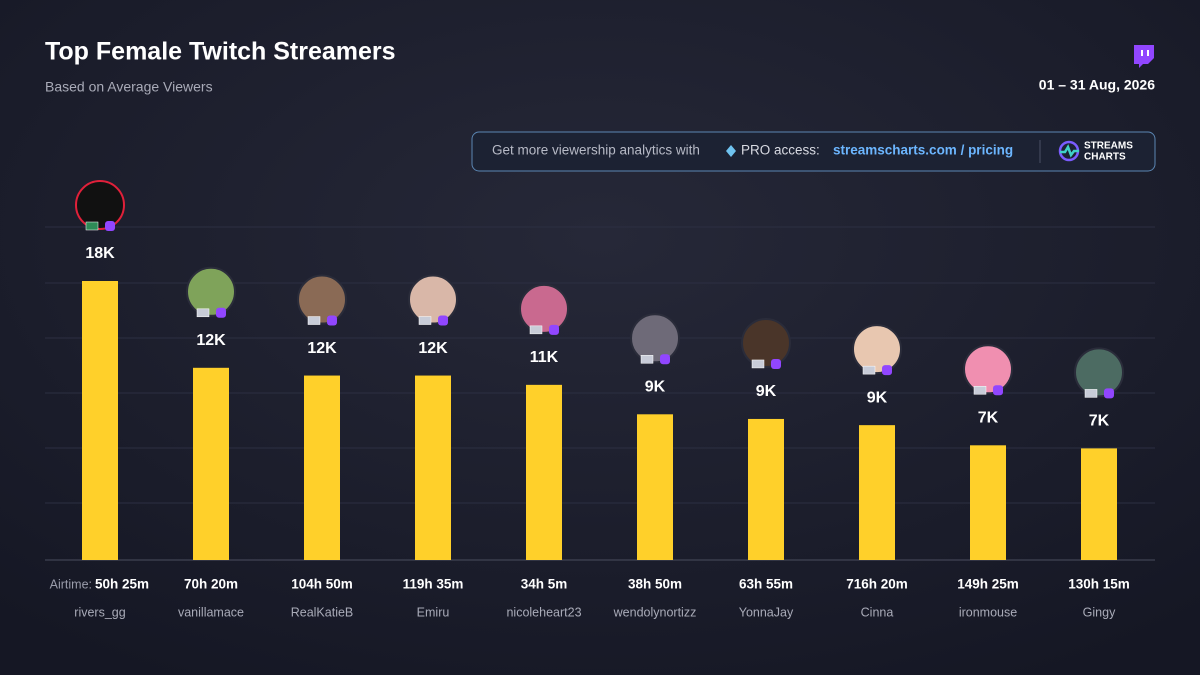 The width and height of the screenshot is (1200, 675). I want to click on logo-text: CHARTS, so click(1105, 157).